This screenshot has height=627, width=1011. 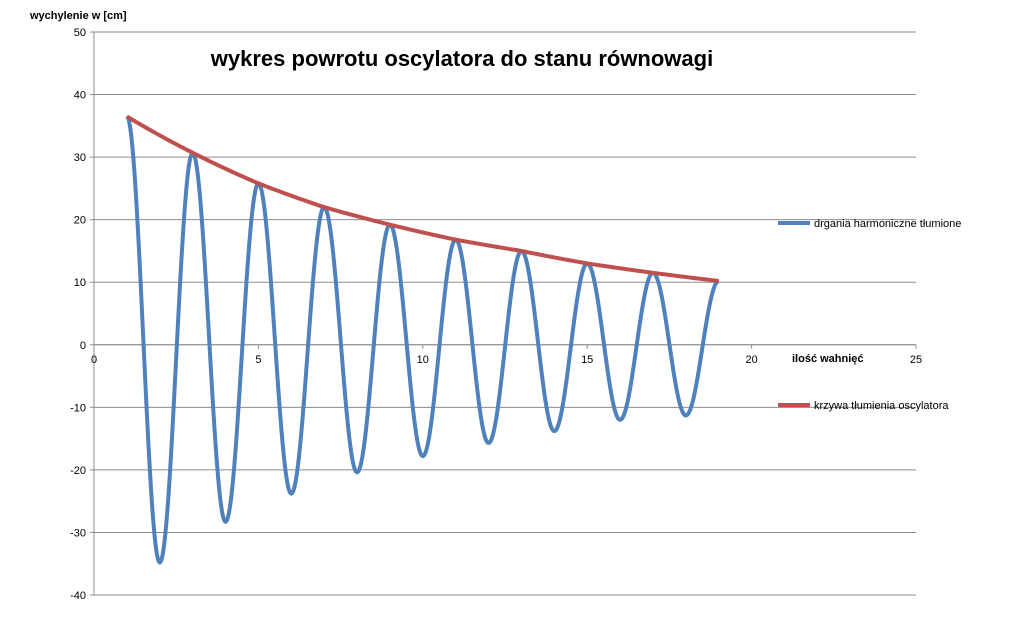 What do you see at coordinates (258, 360) in the screenshot?
I see `x-tick-label: 5` at bounding box center [258, 360].